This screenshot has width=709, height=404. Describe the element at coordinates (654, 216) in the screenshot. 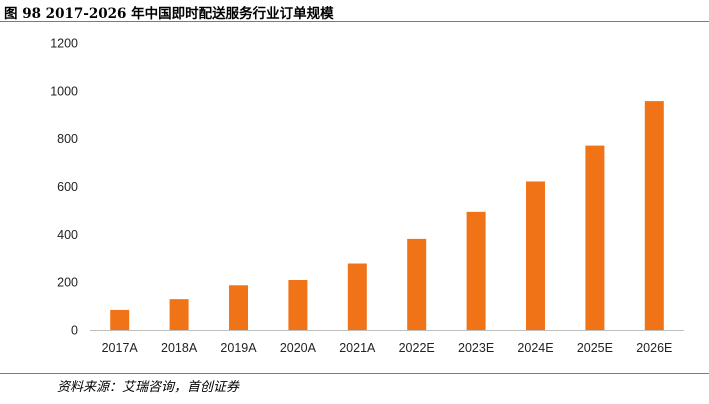

I see `bar-2026E` at that location.